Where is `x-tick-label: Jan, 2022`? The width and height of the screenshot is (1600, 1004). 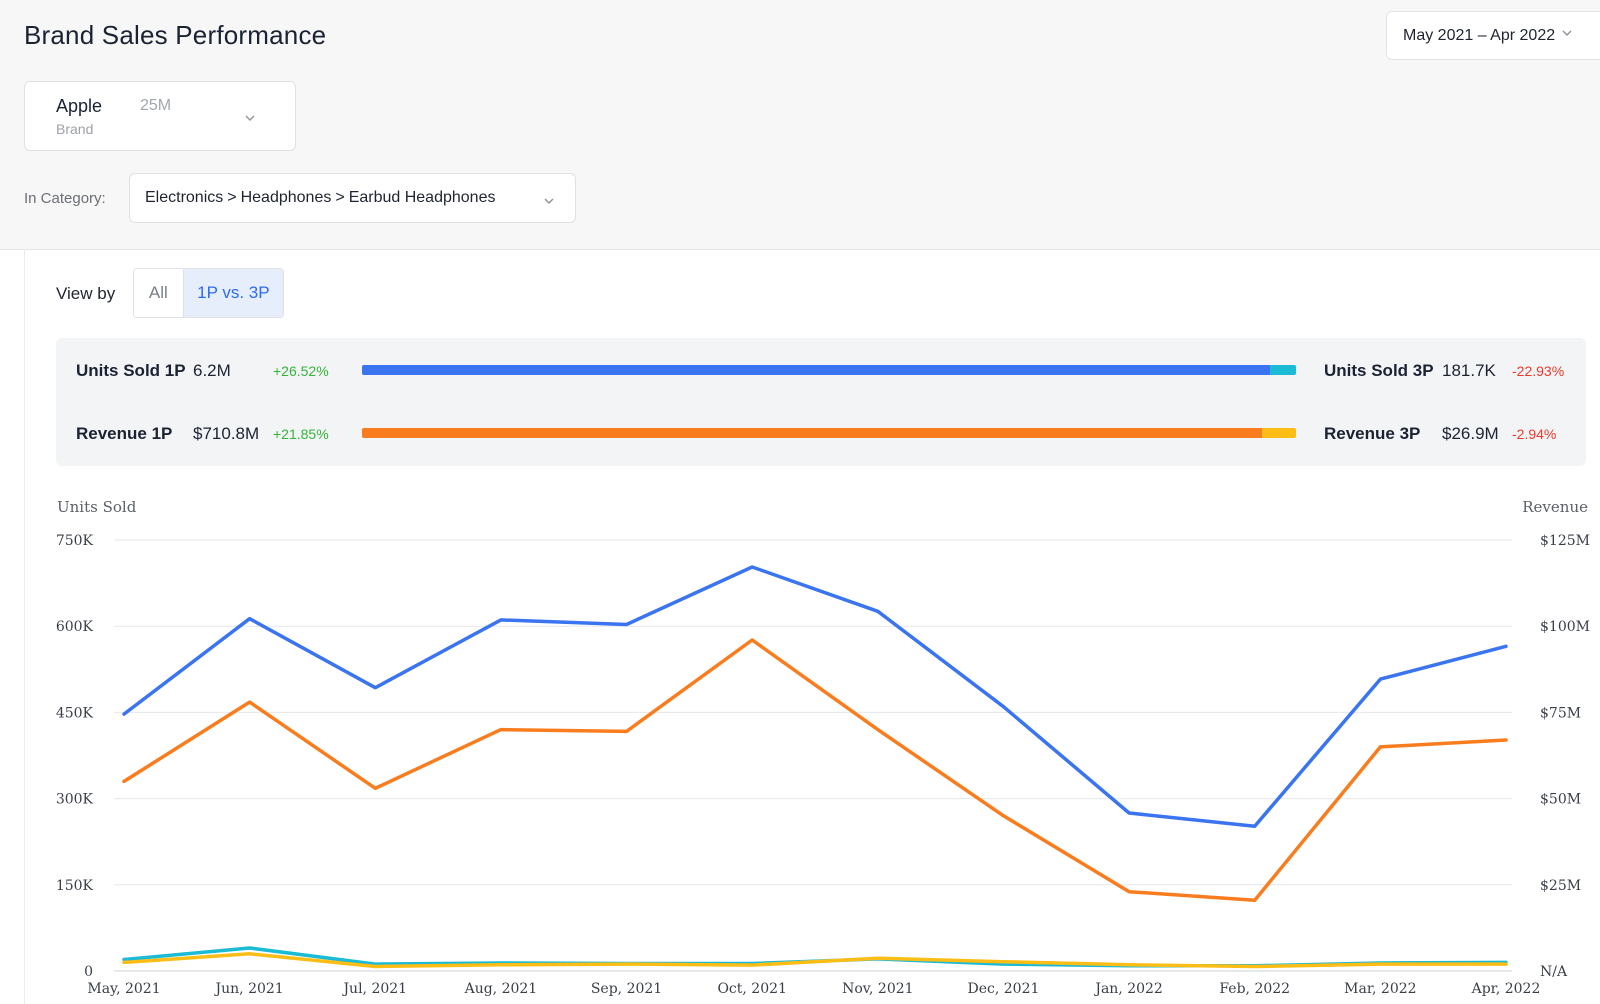
x-tick-label: Jan, 2022 is located at coordinates (1128, 989).